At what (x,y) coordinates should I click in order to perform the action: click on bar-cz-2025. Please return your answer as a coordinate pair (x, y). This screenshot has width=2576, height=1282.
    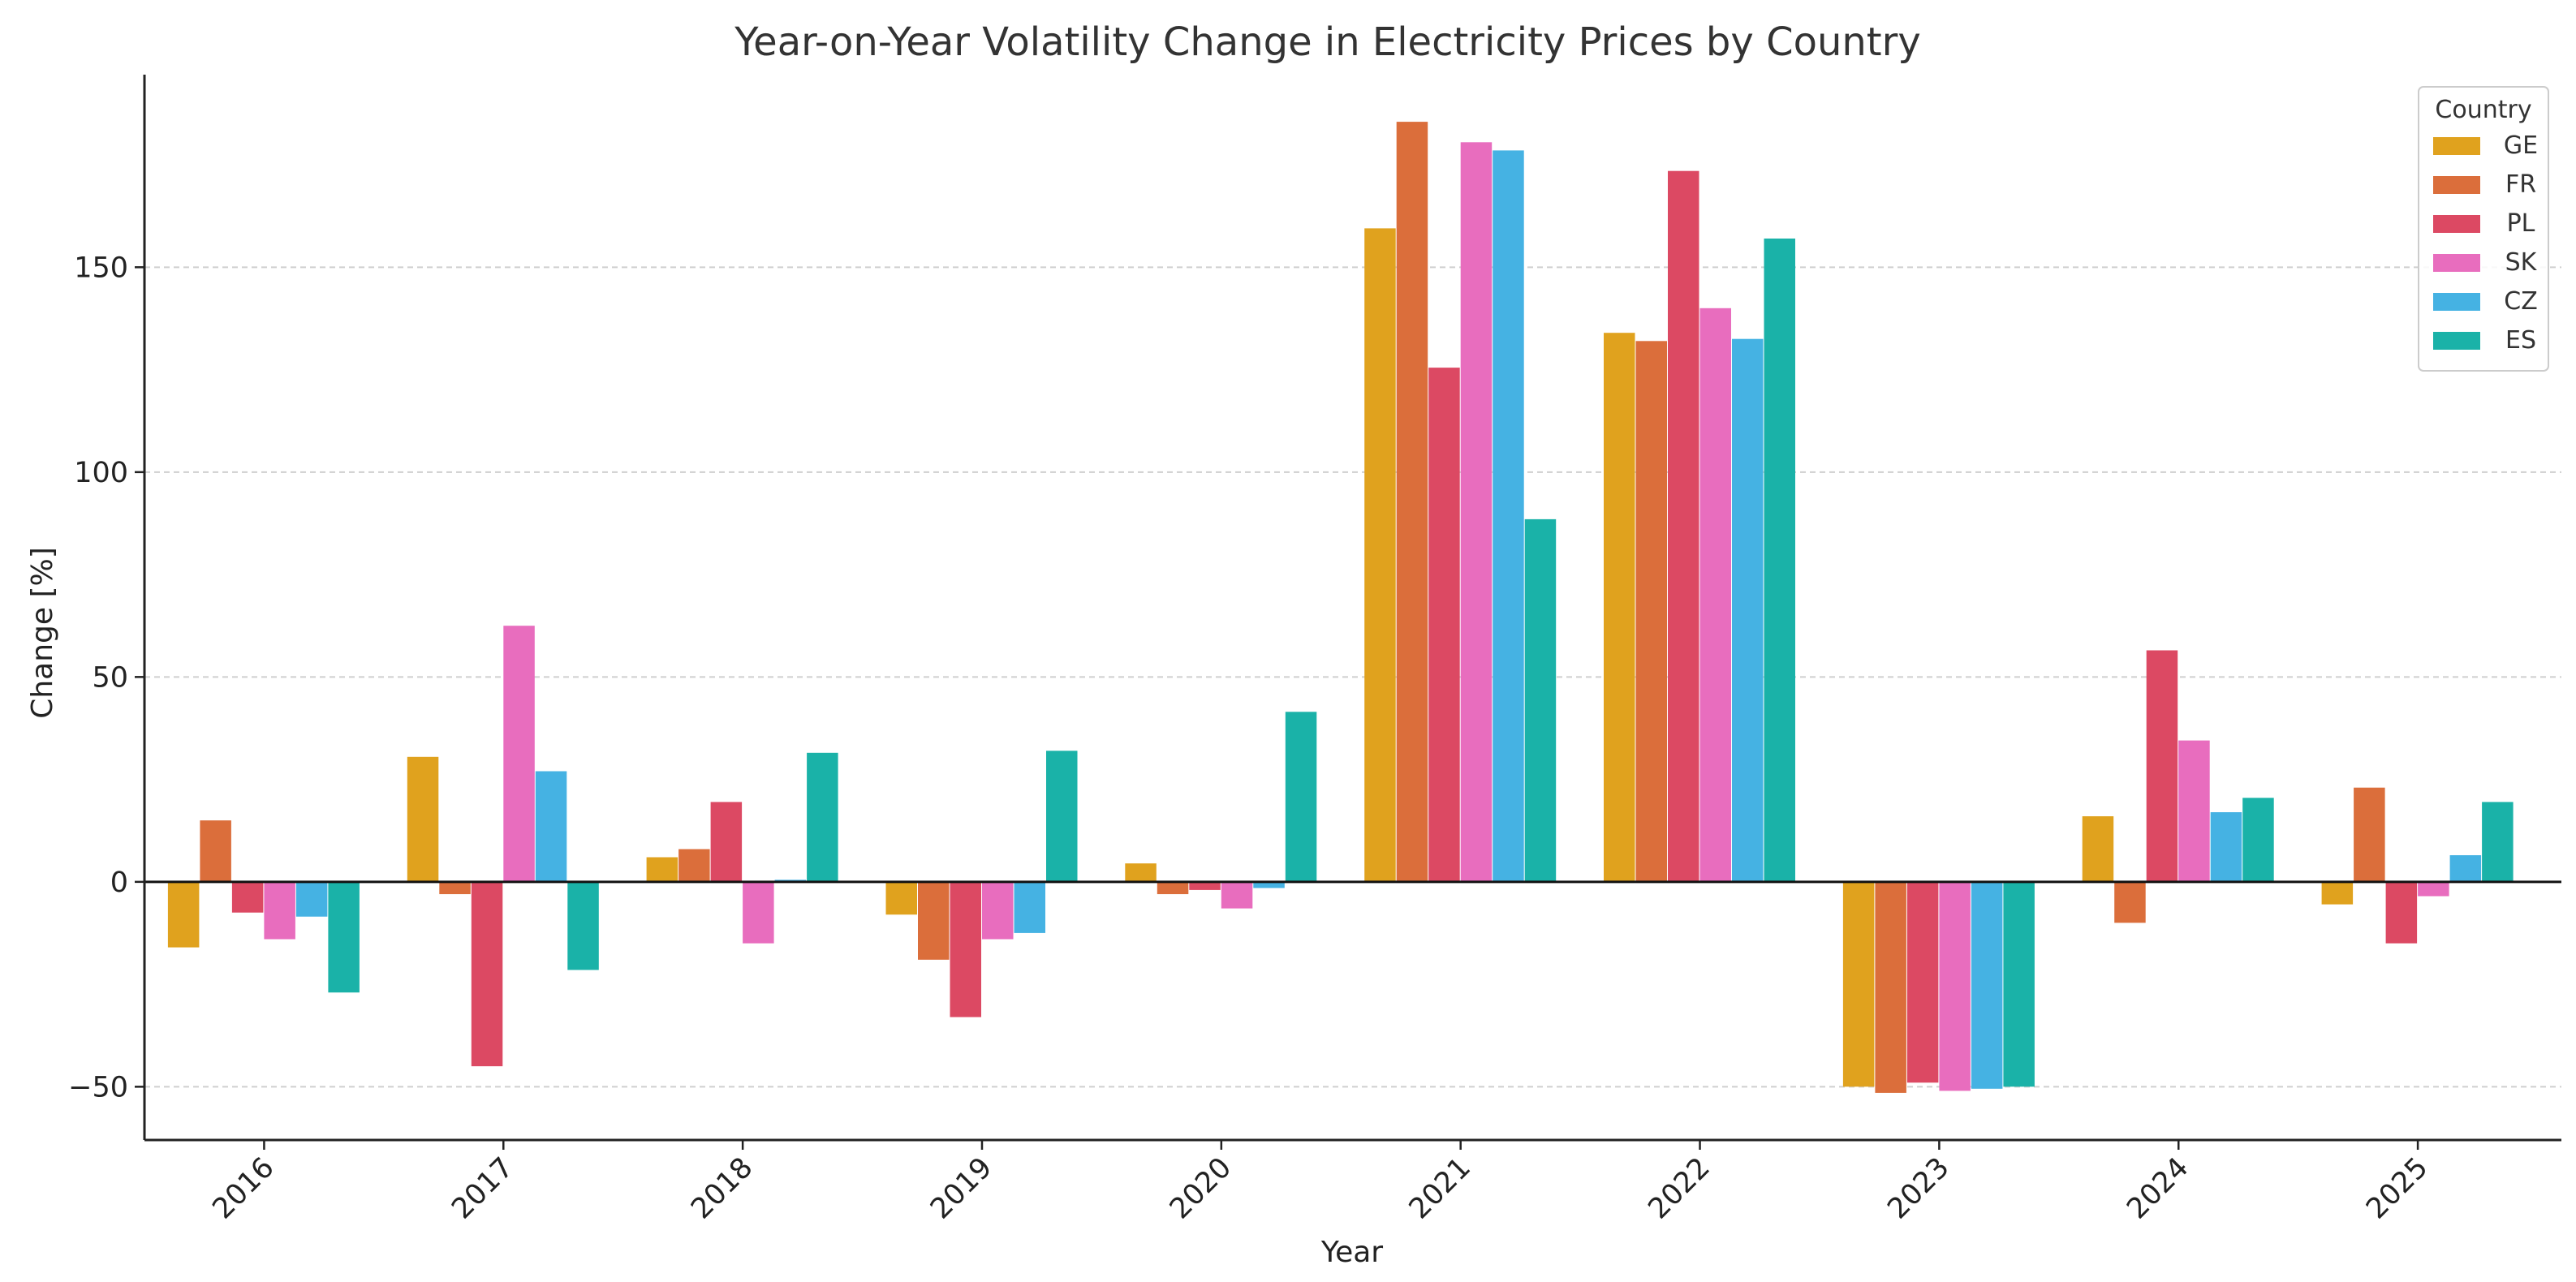
    Looking at the image, I should click on (2465, 868).